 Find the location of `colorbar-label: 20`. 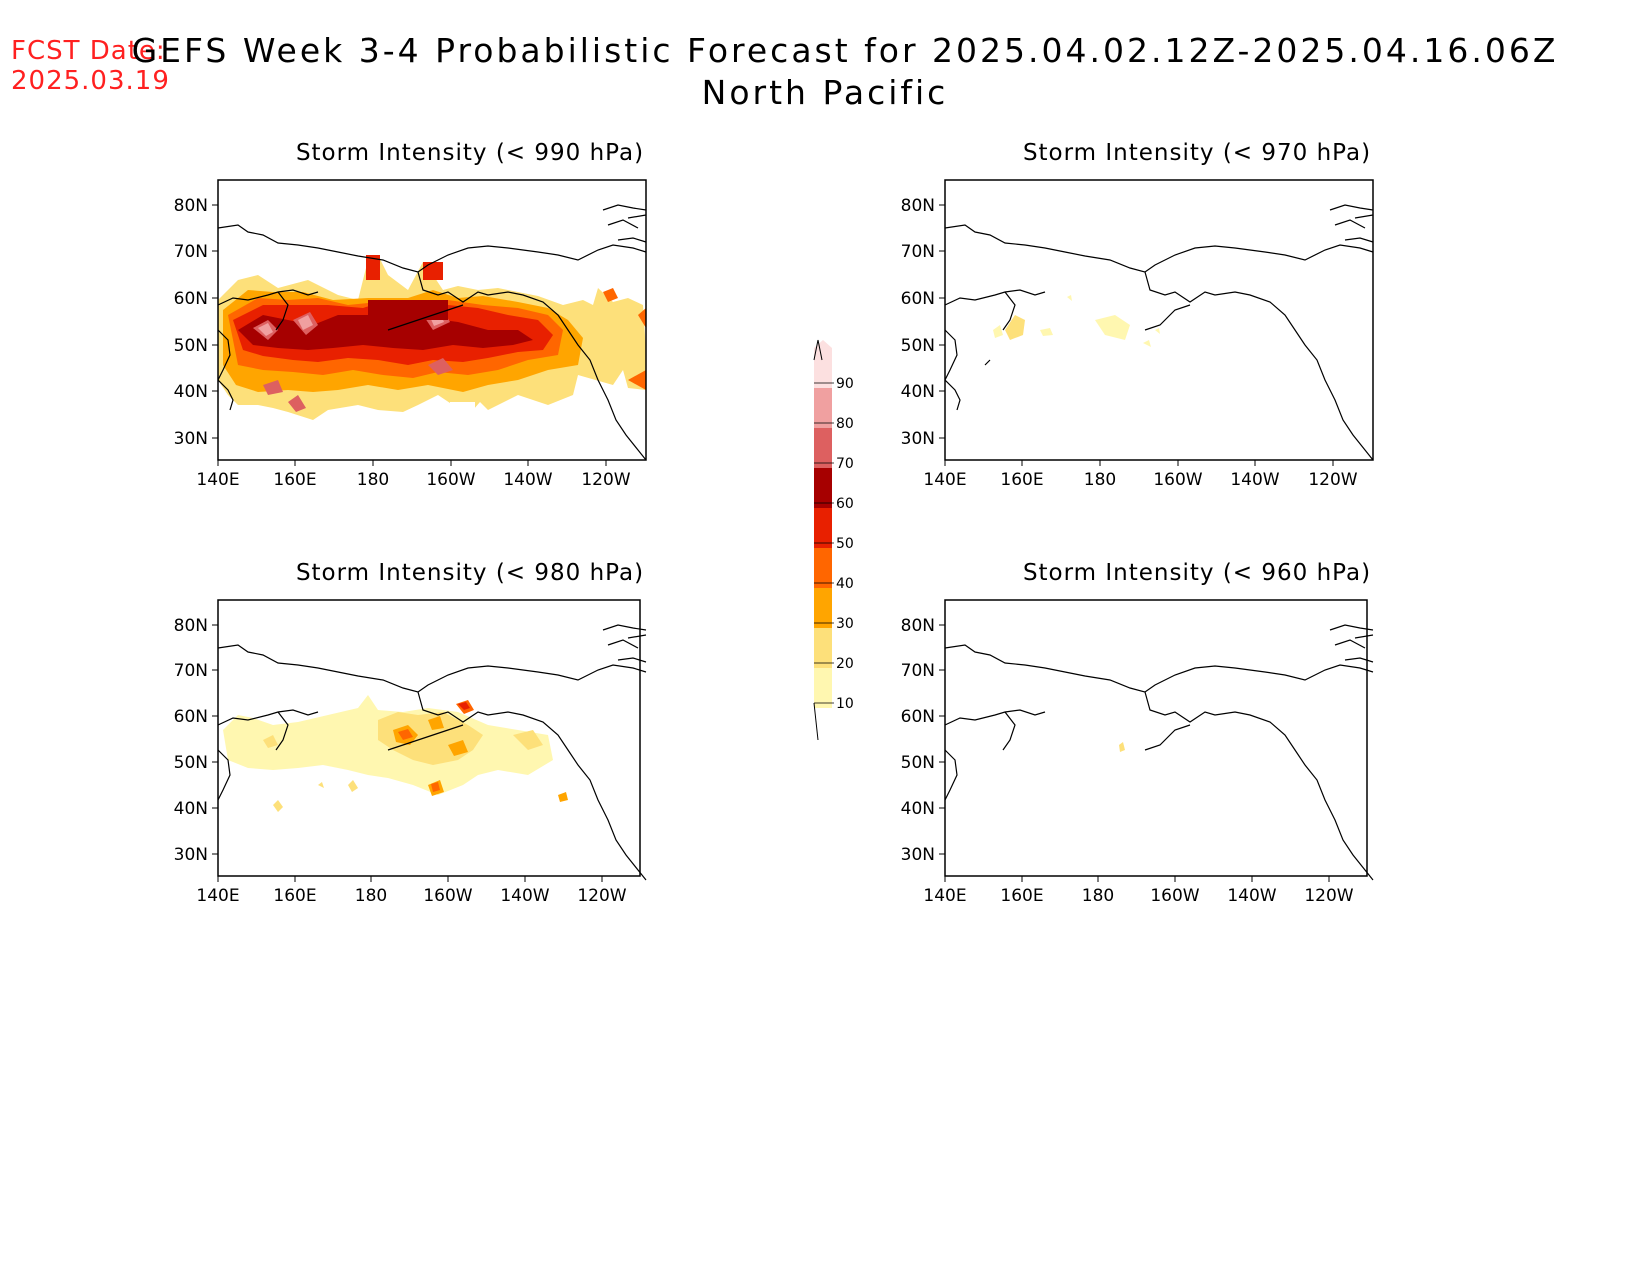

colorbar-label: 20 is located at coordinates (845, 664).